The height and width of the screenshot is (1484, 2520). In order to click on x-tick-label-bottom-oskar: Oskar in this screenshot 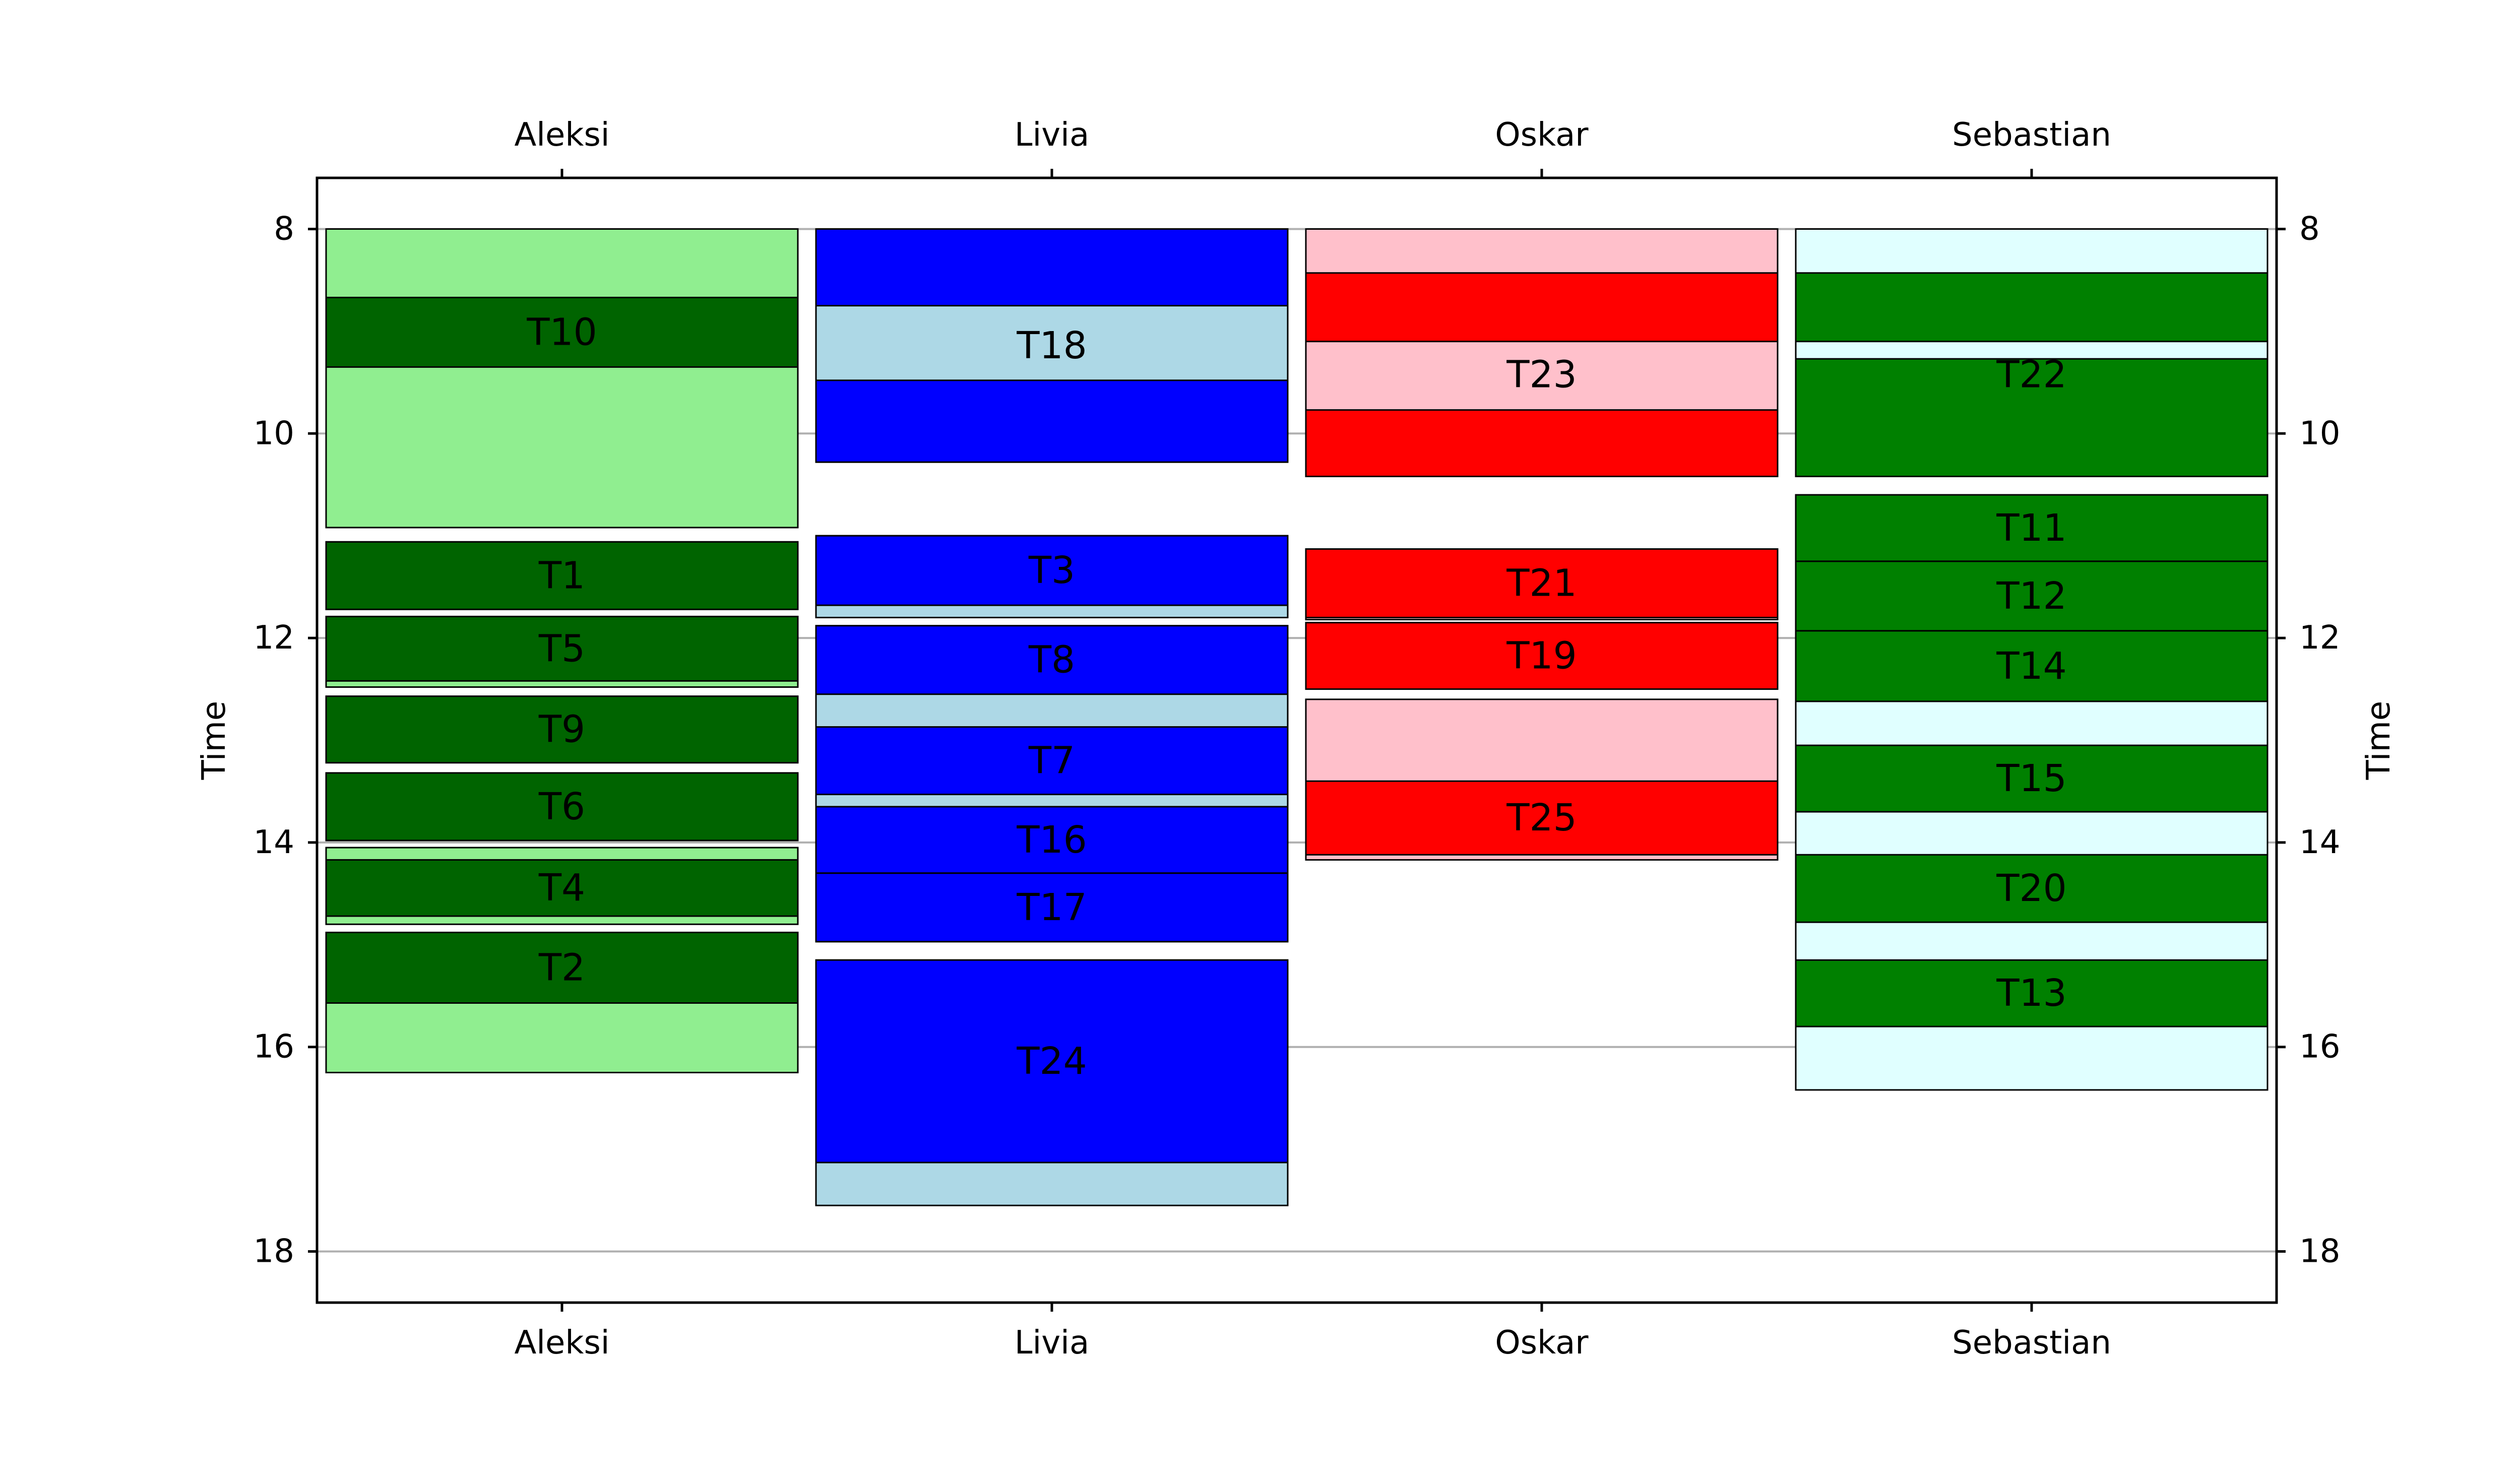, I will do `click(1542, 1343)`.